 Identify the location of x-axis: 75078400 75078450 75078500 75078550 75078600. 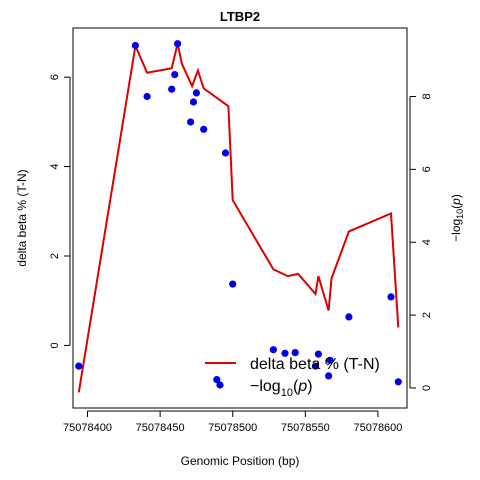
(232, 422).